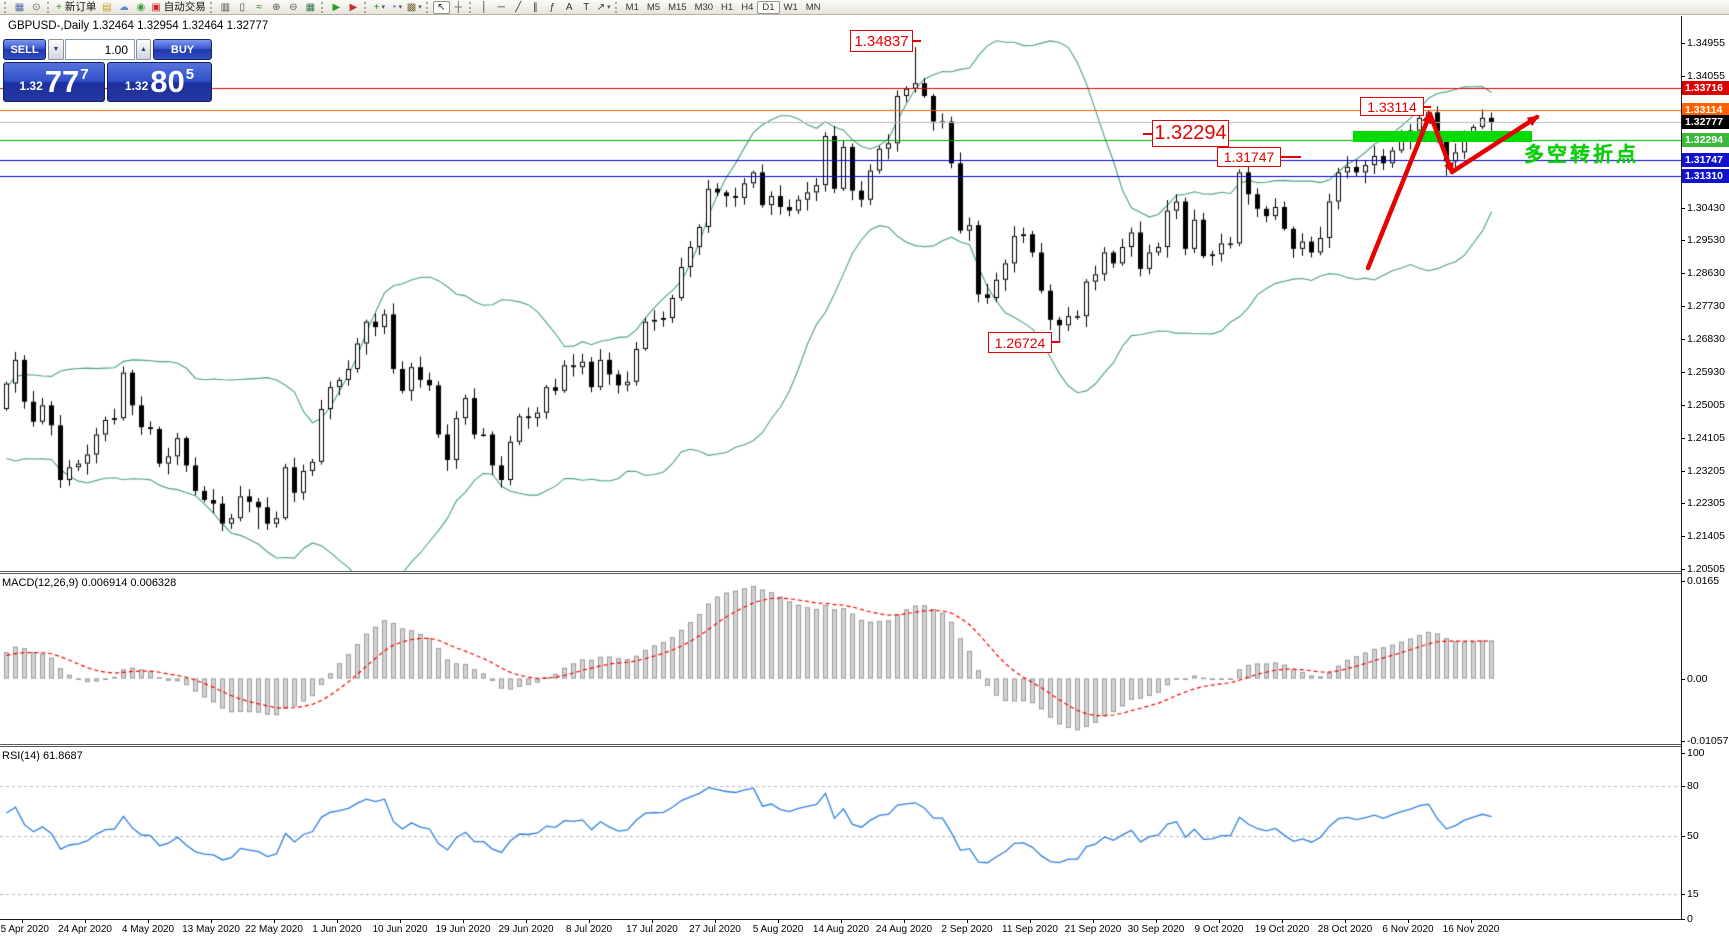  Describe the element at coordinates (24, 929) in the screenshot. I see `time-axis-label: 15 Apr 2020` at that location.